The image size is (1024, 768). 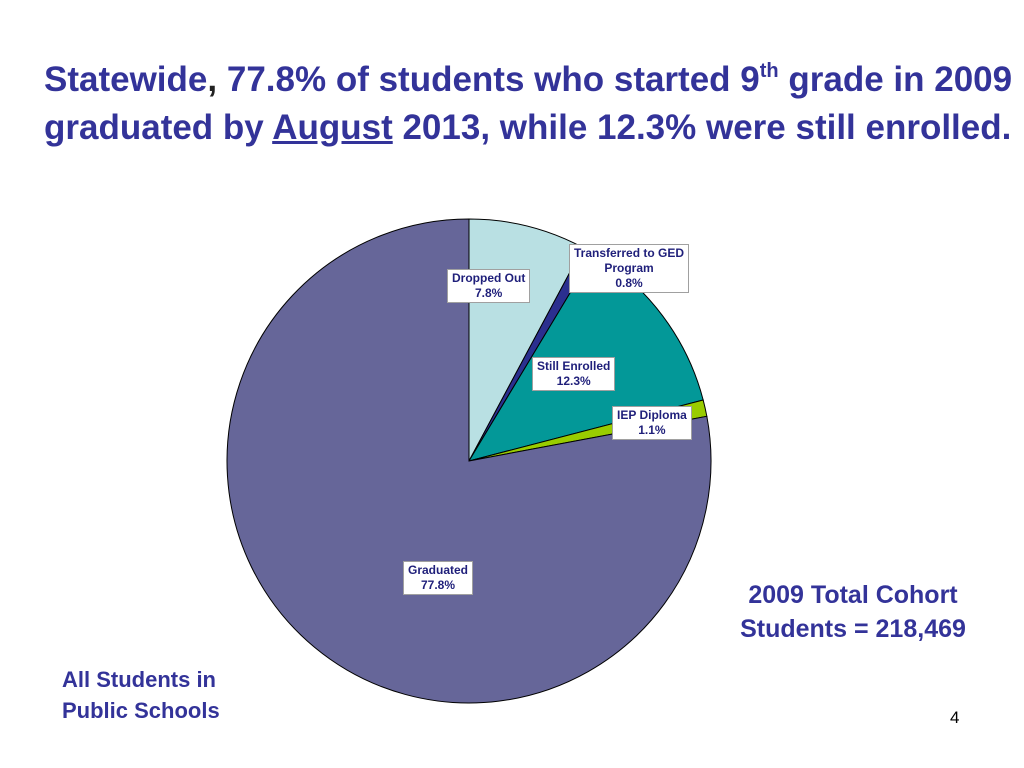 I want to click on label-dropped-out-name: Dropped Out, so click(x=489, y=278).